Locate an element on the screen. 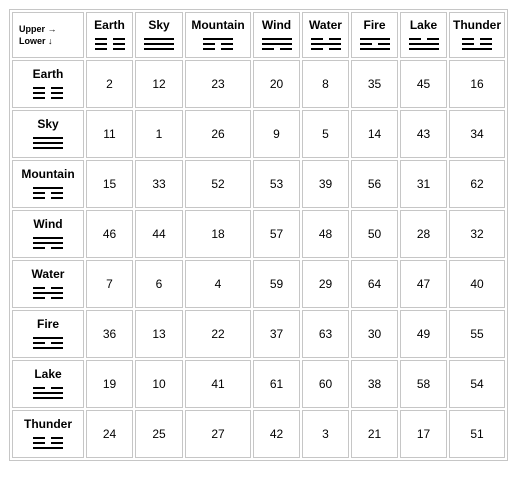  hexagram-number-cell: 4 is located at coordinates (218, 284).